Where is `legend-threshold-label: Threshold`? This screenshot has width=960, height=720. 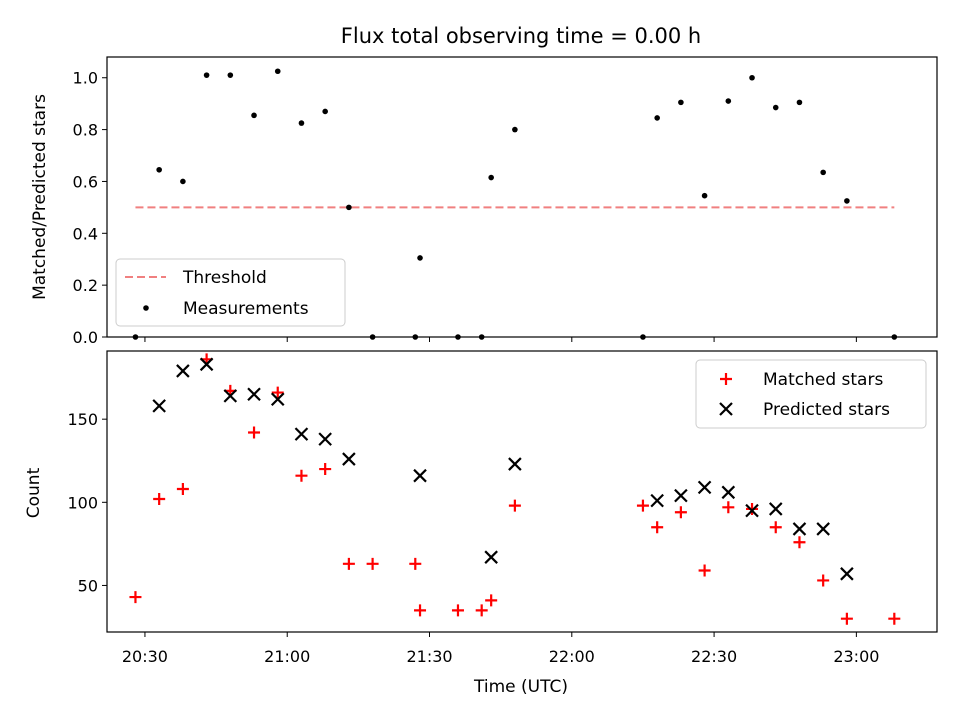 legend-threshold-label: Threshold is located at coordinates (224, 278).